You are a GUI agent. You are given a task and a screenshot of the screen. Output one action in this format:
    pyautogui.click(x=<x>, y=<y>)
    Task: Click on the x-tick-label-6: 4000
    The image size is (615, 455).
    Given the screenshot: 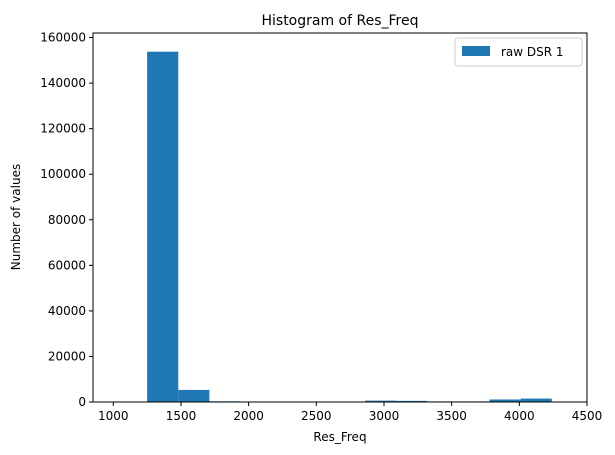 What is the action you would take?
    pyautogui.click(x=519, y=416)
    